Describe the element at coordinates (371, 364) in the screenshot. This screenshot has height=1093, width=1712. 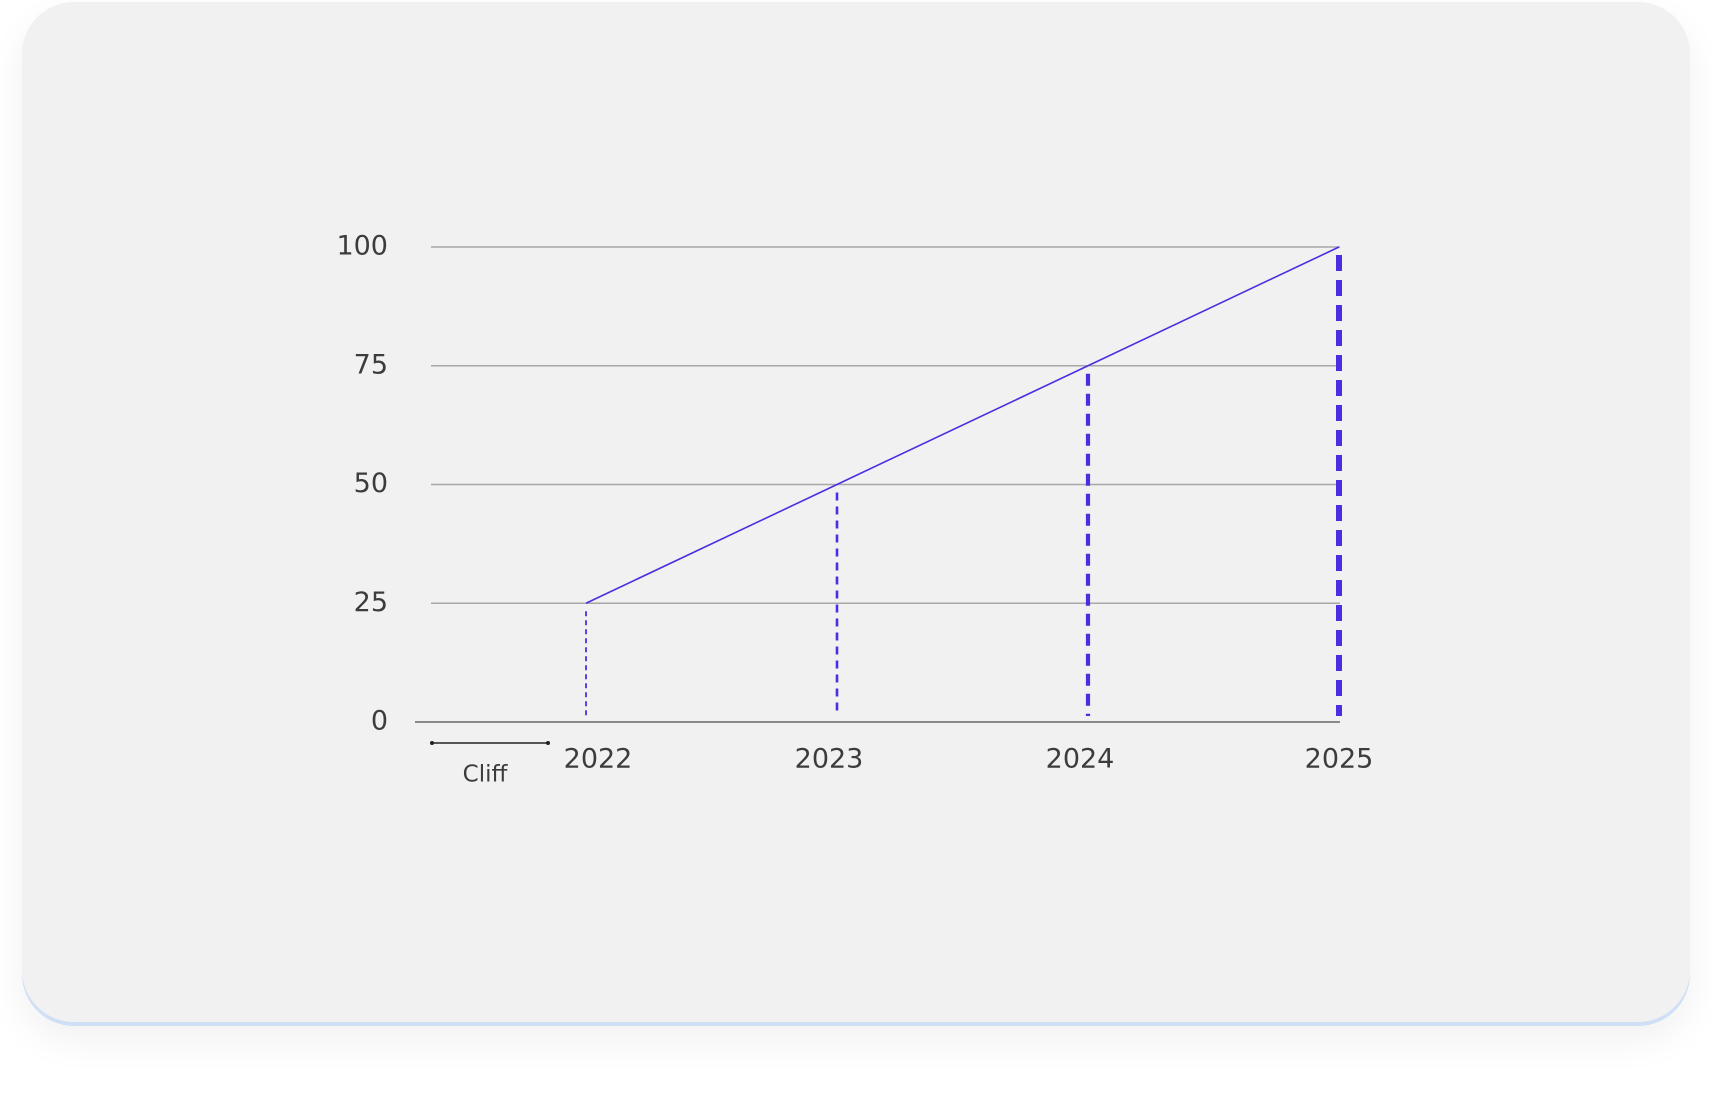
I see `y-tick-label: 75` at that location.